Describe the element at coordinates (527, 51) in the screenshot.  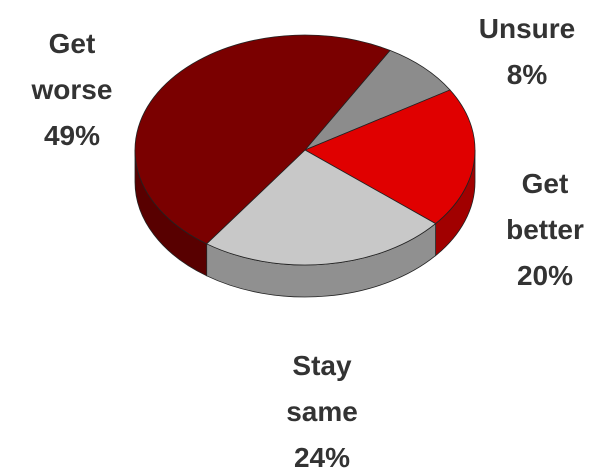
I see `slice-label-0: Unsure 8%` at that location.